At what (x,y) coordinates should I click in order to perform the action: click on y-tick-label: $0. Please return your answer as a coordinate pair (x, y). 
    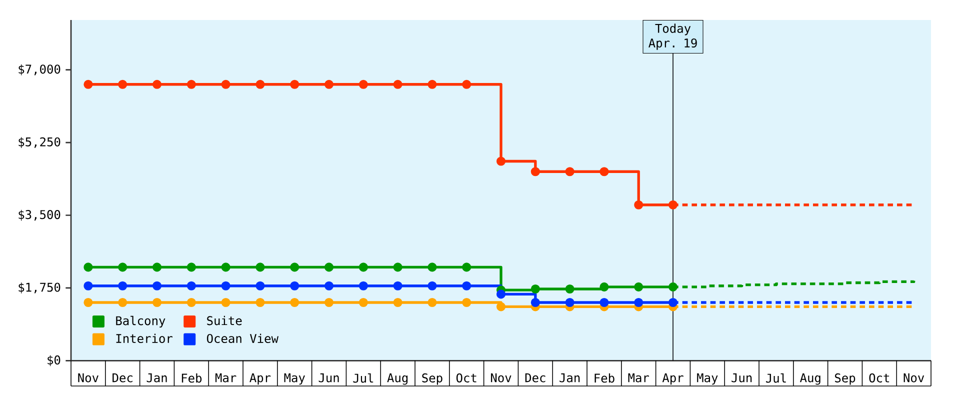
    Looking at the image, I should click on (54, 360).